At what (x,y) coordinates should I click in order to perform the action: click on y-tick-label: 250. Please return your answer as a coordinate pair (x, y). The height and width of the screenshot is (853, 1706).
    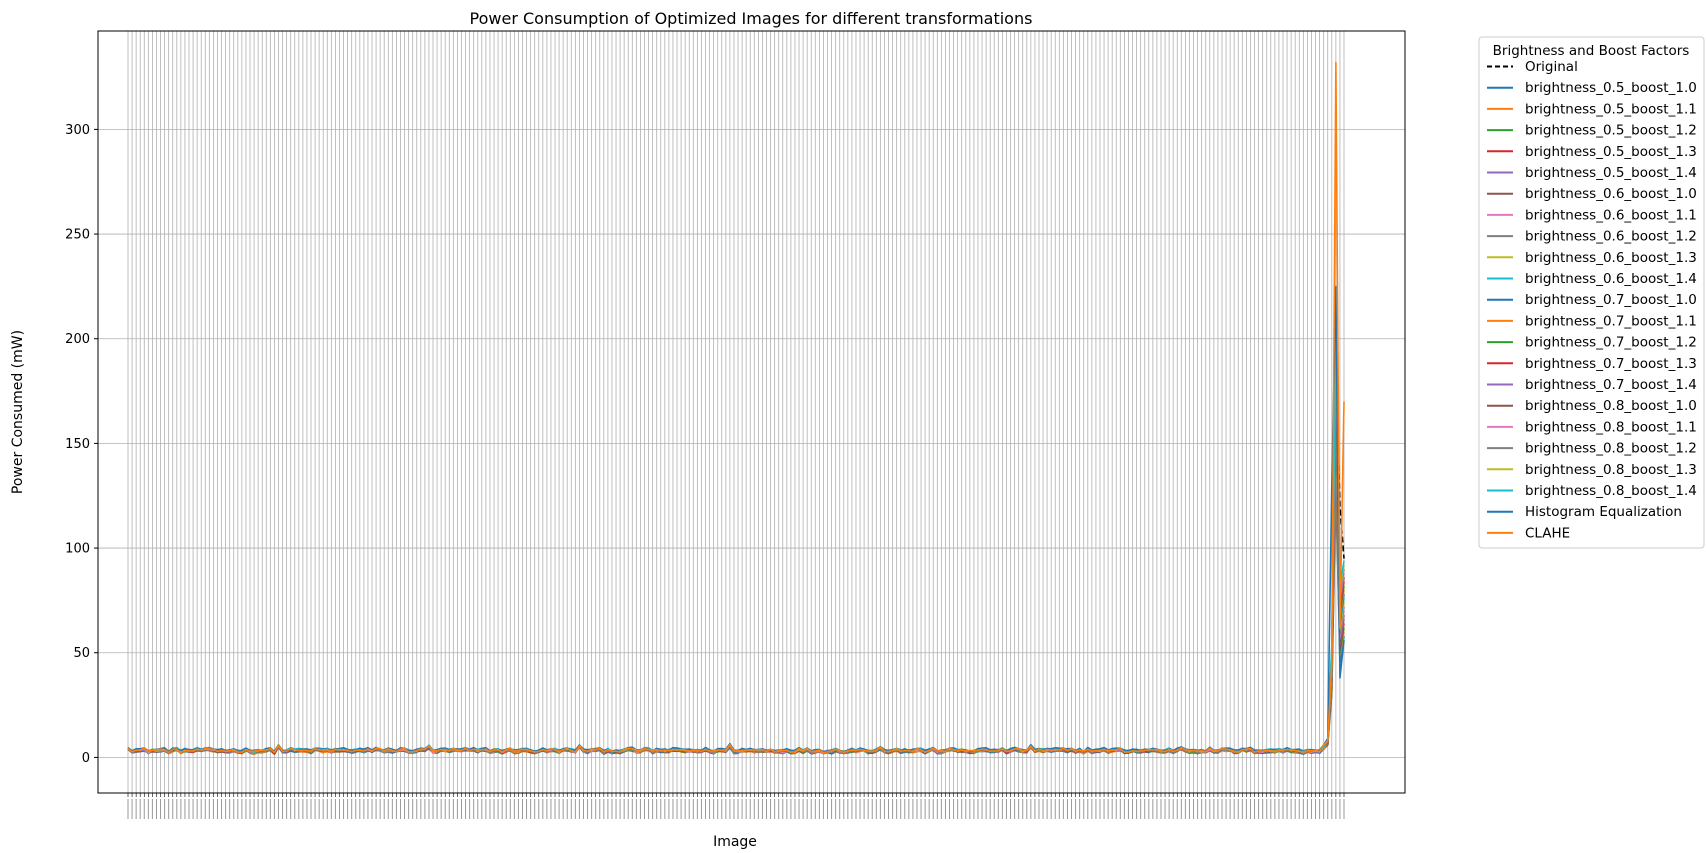
    Looking at the image, I should click on (77, 235).